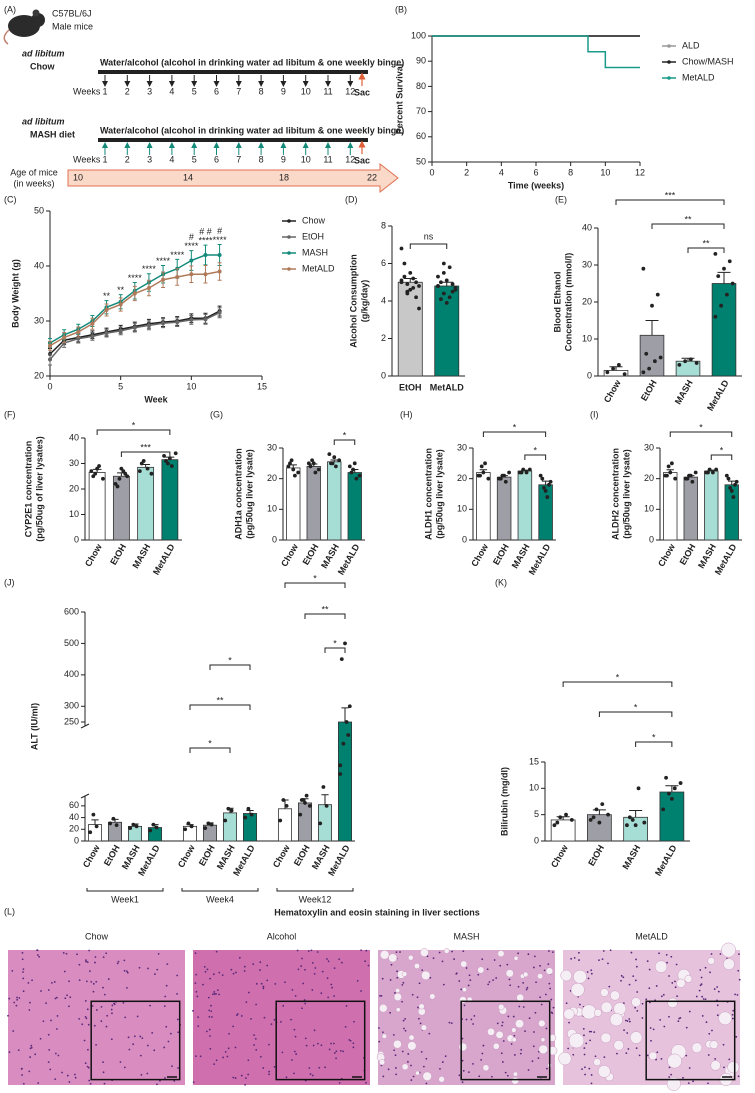 The width and height of the screenshot is (755, 1093). Describe the element at coordinates (15, 293) in the screenshot. I see `y-axis-label: Body Weight (g)` at that location.